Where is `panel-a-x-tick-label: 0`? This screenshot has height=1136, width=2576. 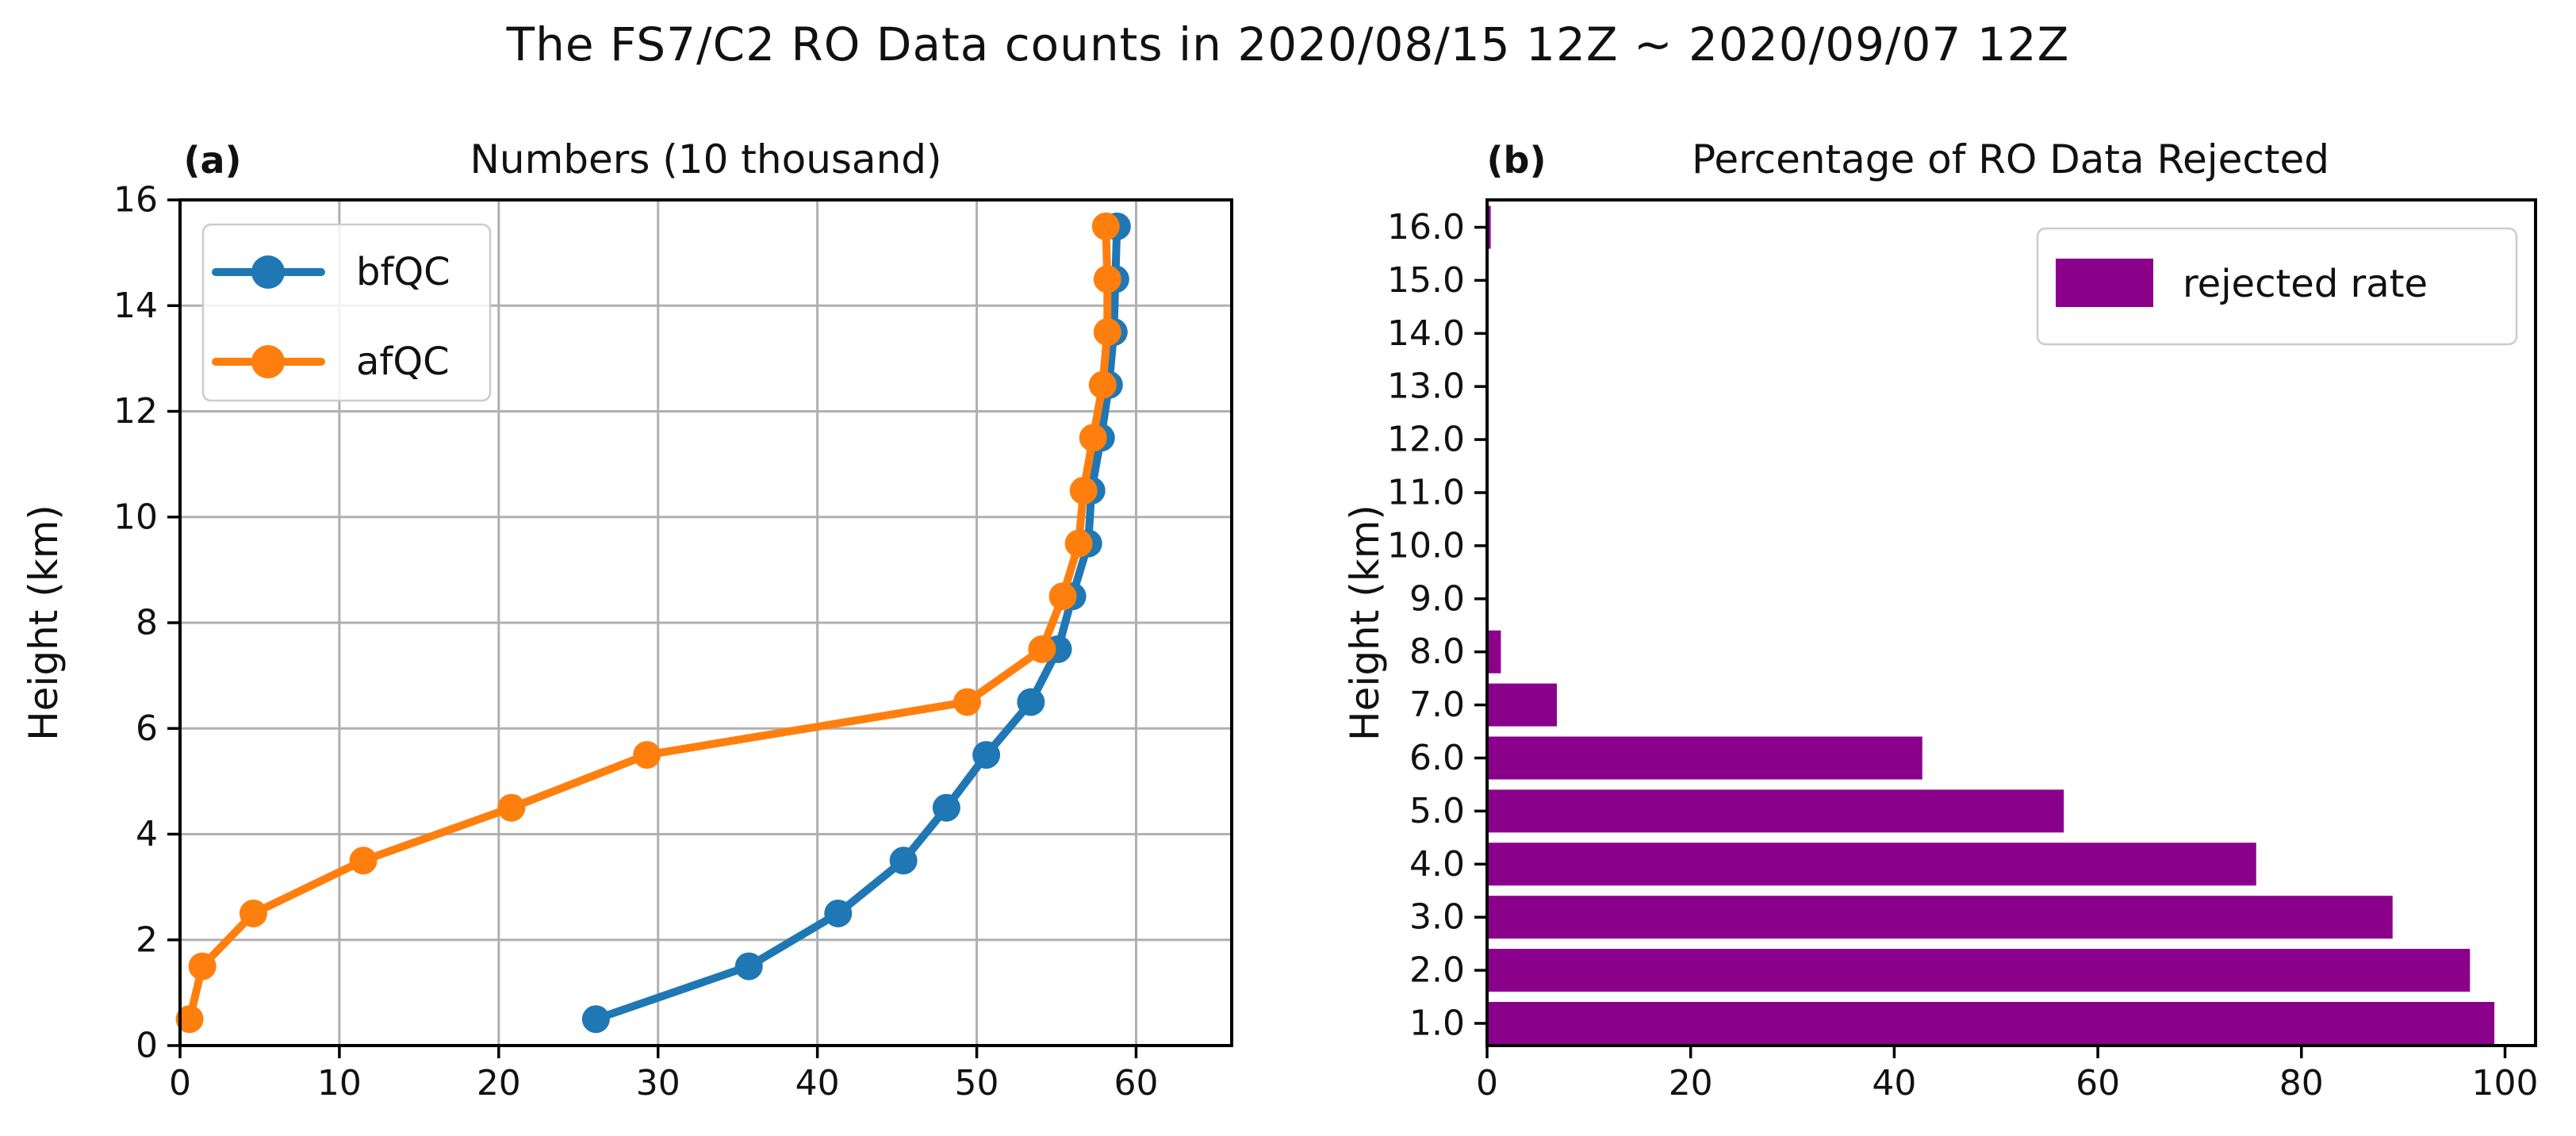 panel-a-x-tick-label: 0 is located at coordinates (180, 1083).